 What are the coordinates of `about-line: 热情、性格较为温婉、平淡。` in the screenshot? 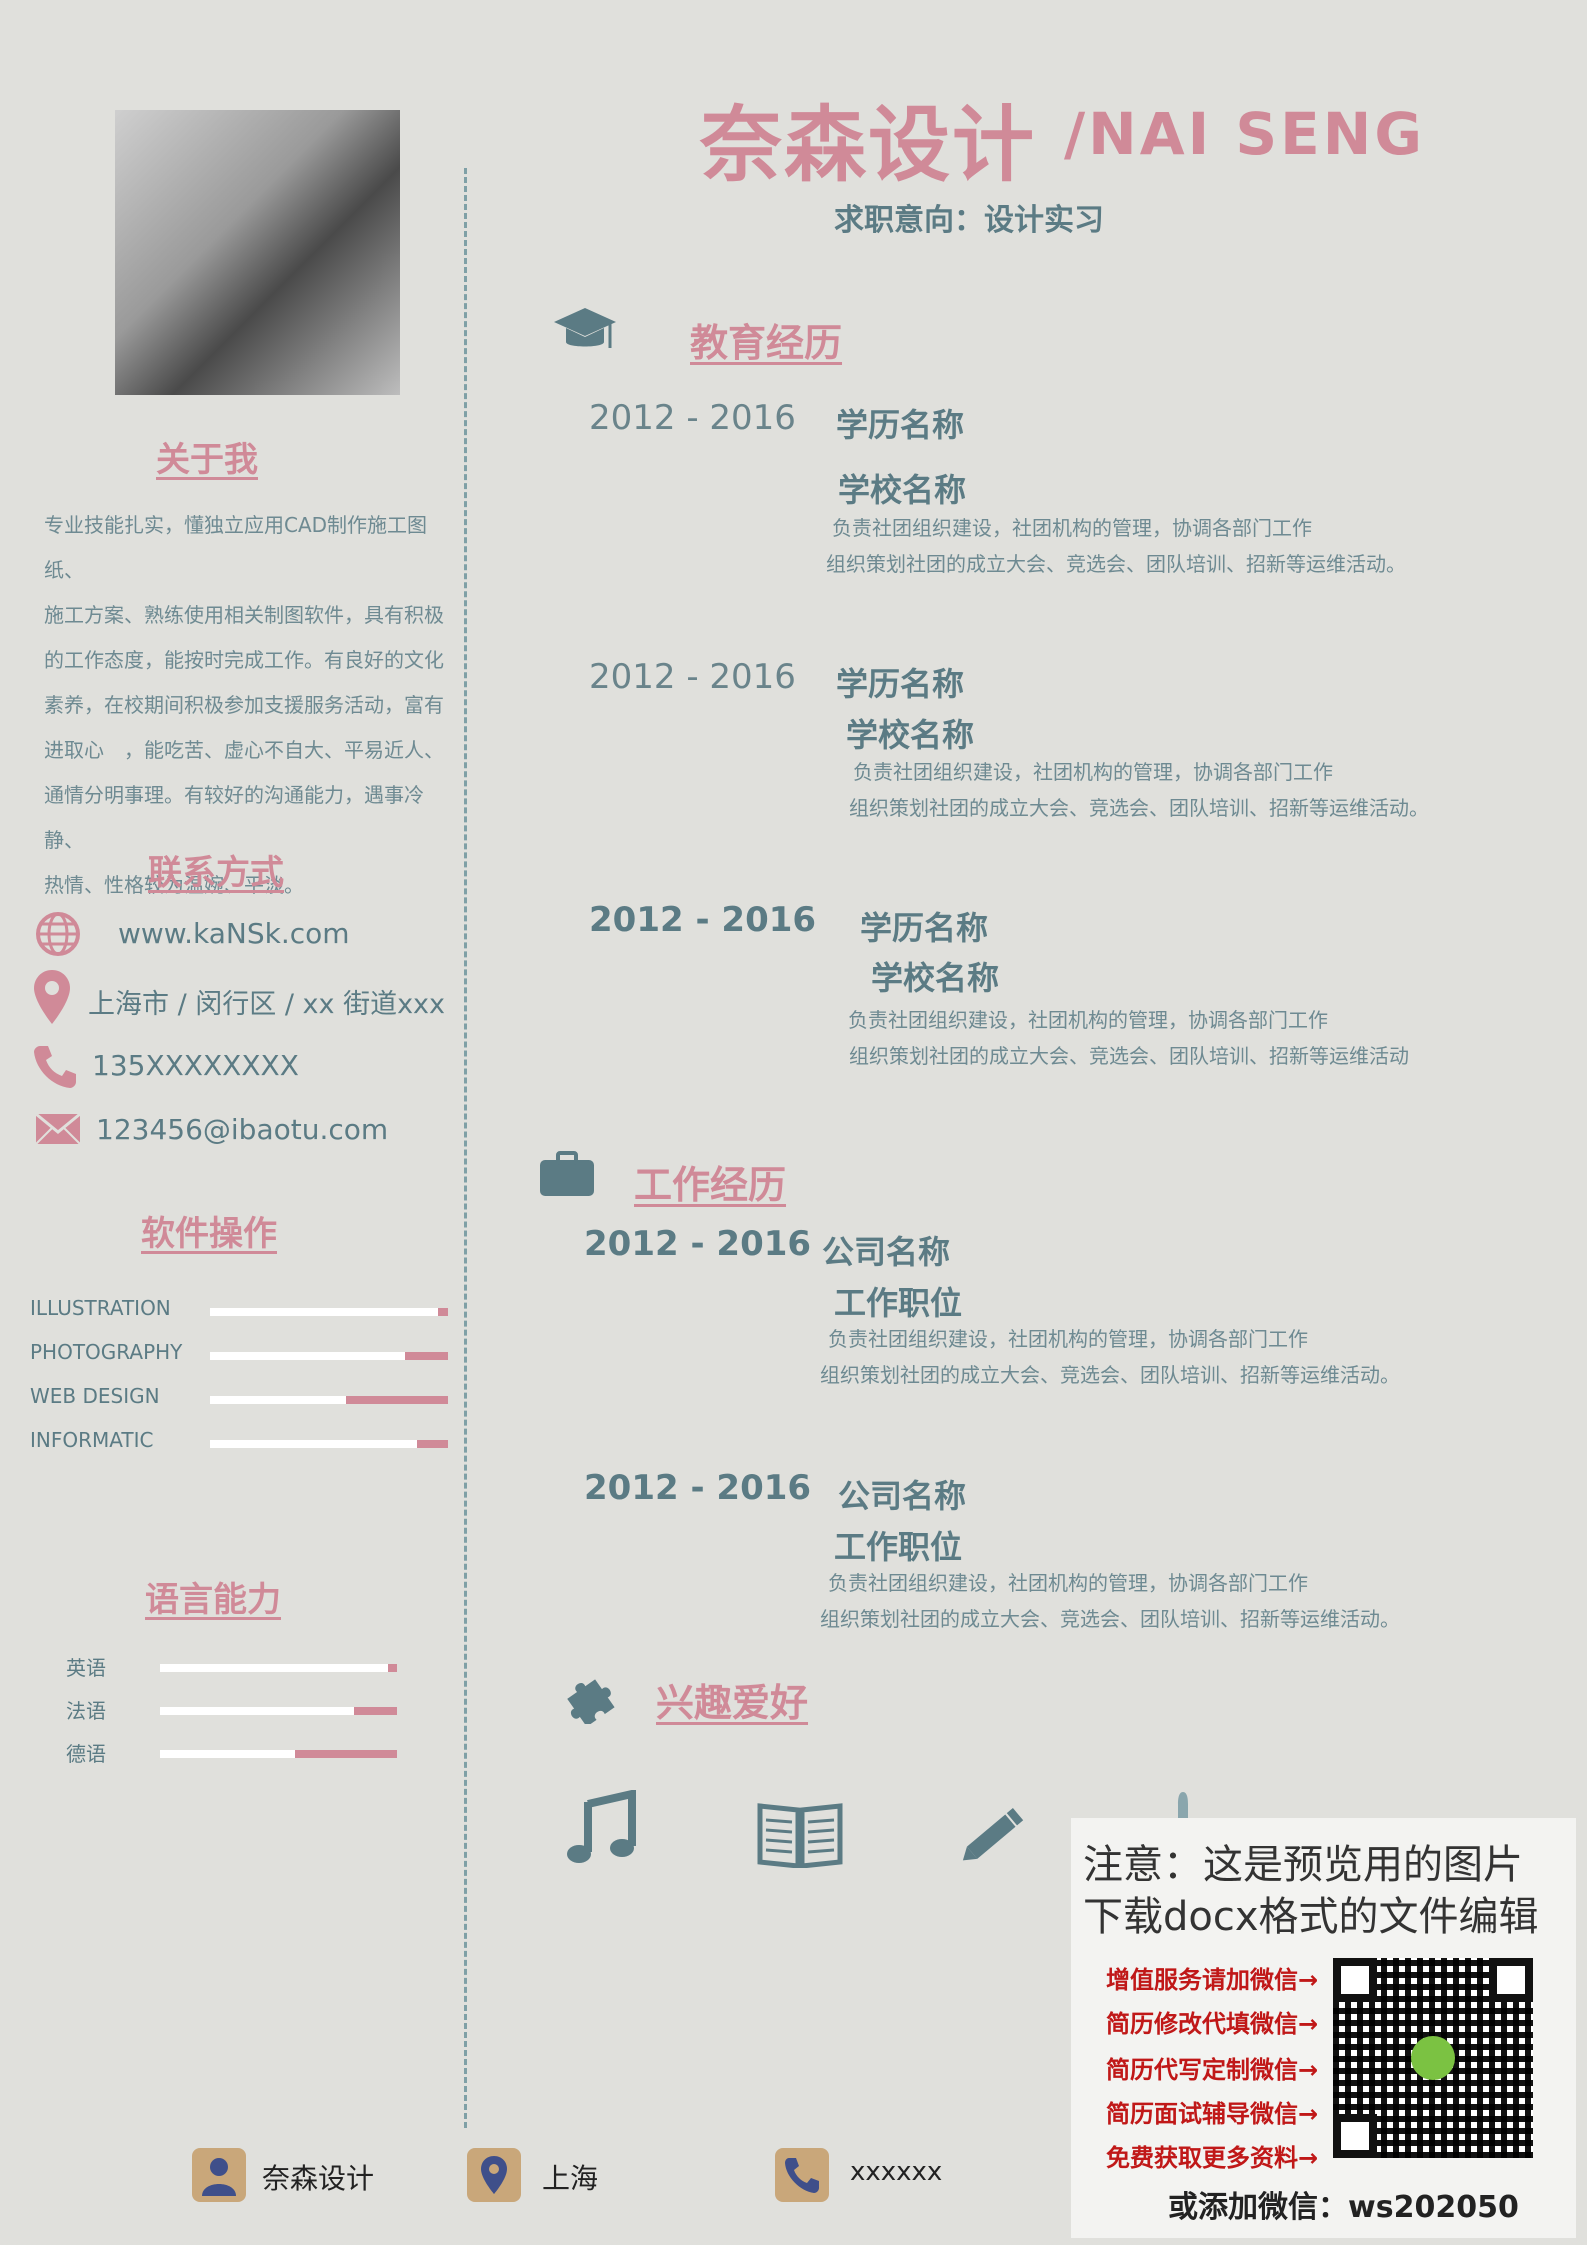 It's located at (174, 885).